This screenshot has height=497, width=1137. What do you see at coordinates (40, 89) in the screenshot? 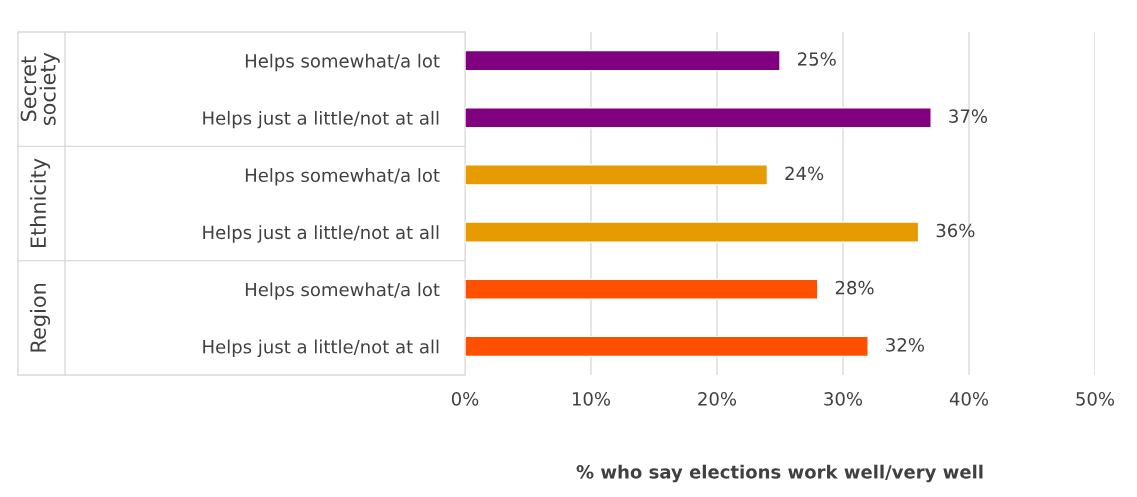
I see `text: Secret society` at bounding box center [40, 89].